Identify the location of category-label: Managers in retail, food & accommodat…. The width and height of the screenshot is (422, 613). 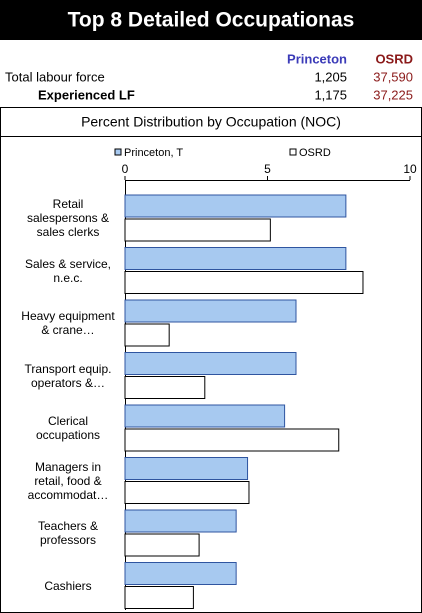
(68, 480).